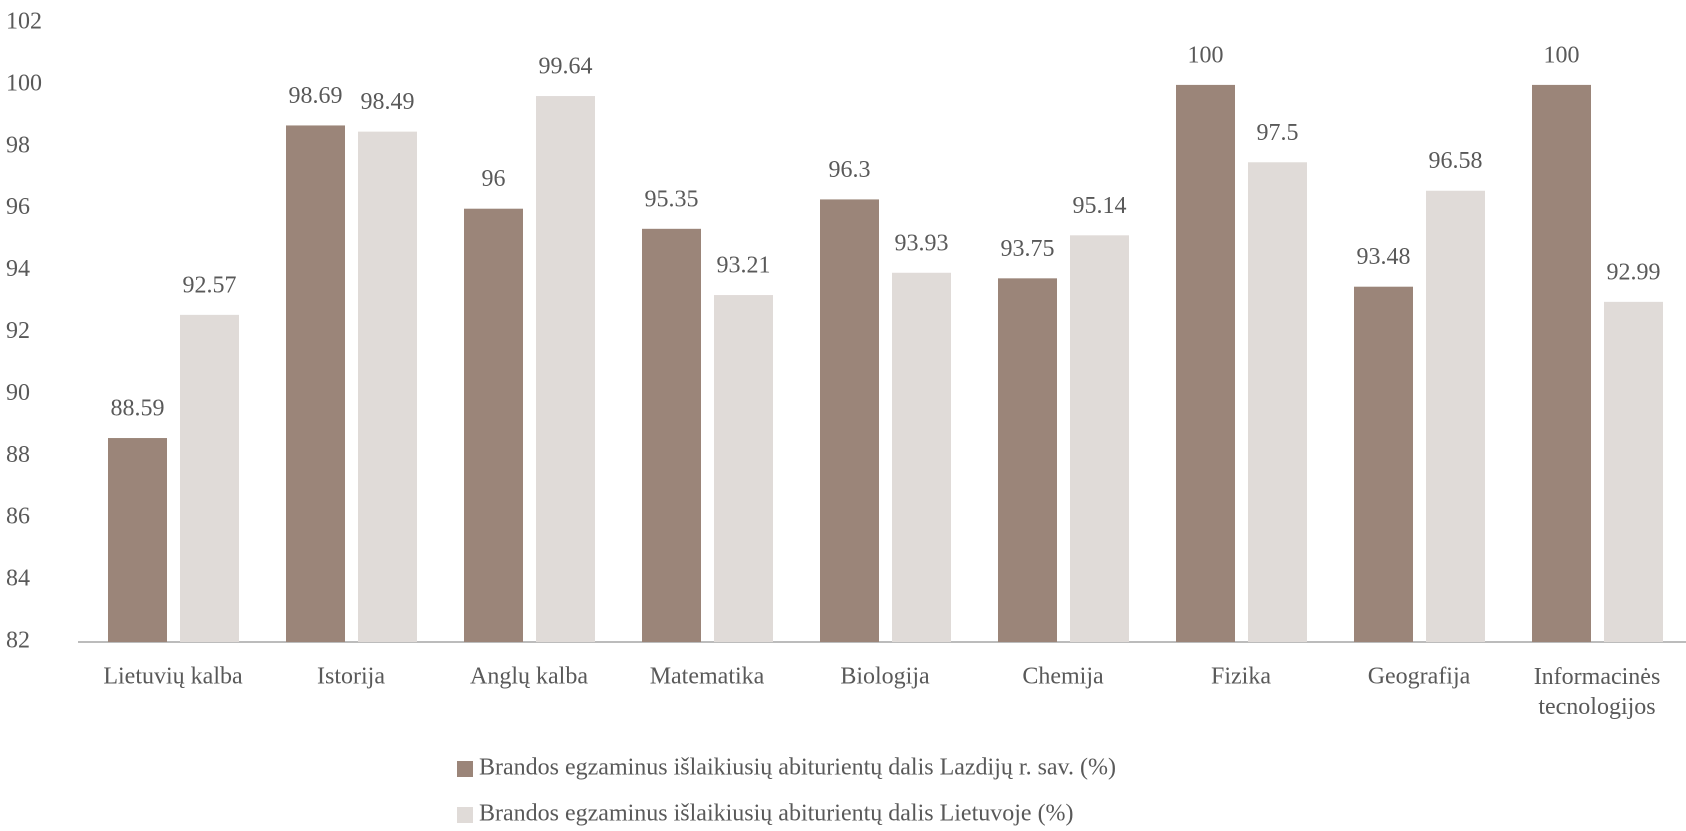 This screenshot has height=831, width=1686. Describe the element at coordinates (529, 677) in the screenshot. I see `x-tick-label: Anglų kalba` at that location.